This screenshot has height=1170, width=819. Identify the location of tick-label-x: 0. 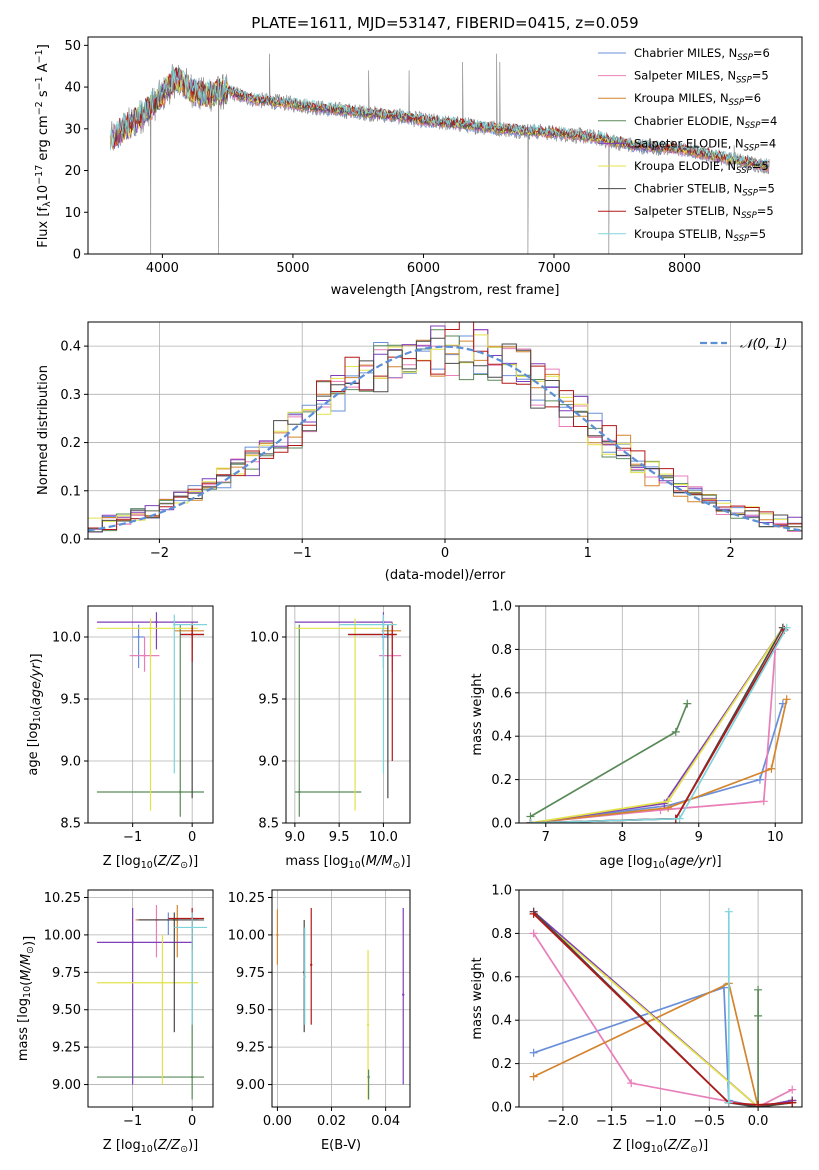
(445, 553).